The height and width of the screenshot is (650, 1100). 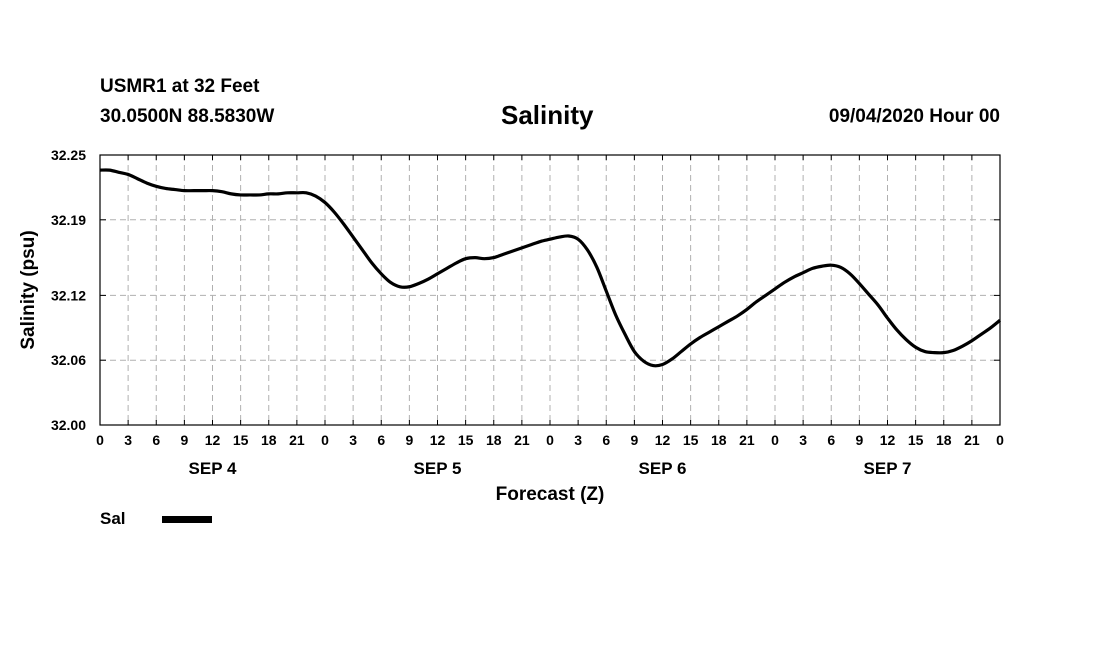 What do you see at coordinates (547, 115) in the screenshot?
I see `chart-title: Salinity` at bounding box center [547, 115].